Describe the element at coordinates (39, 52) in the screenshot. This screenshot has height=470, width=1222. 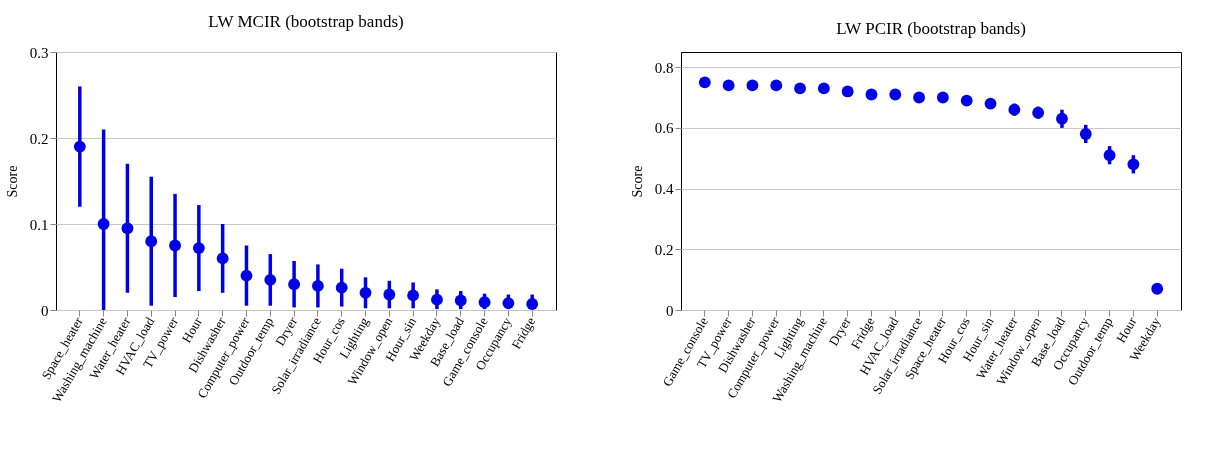
I see `y-tick-label: 0.3` at that location.